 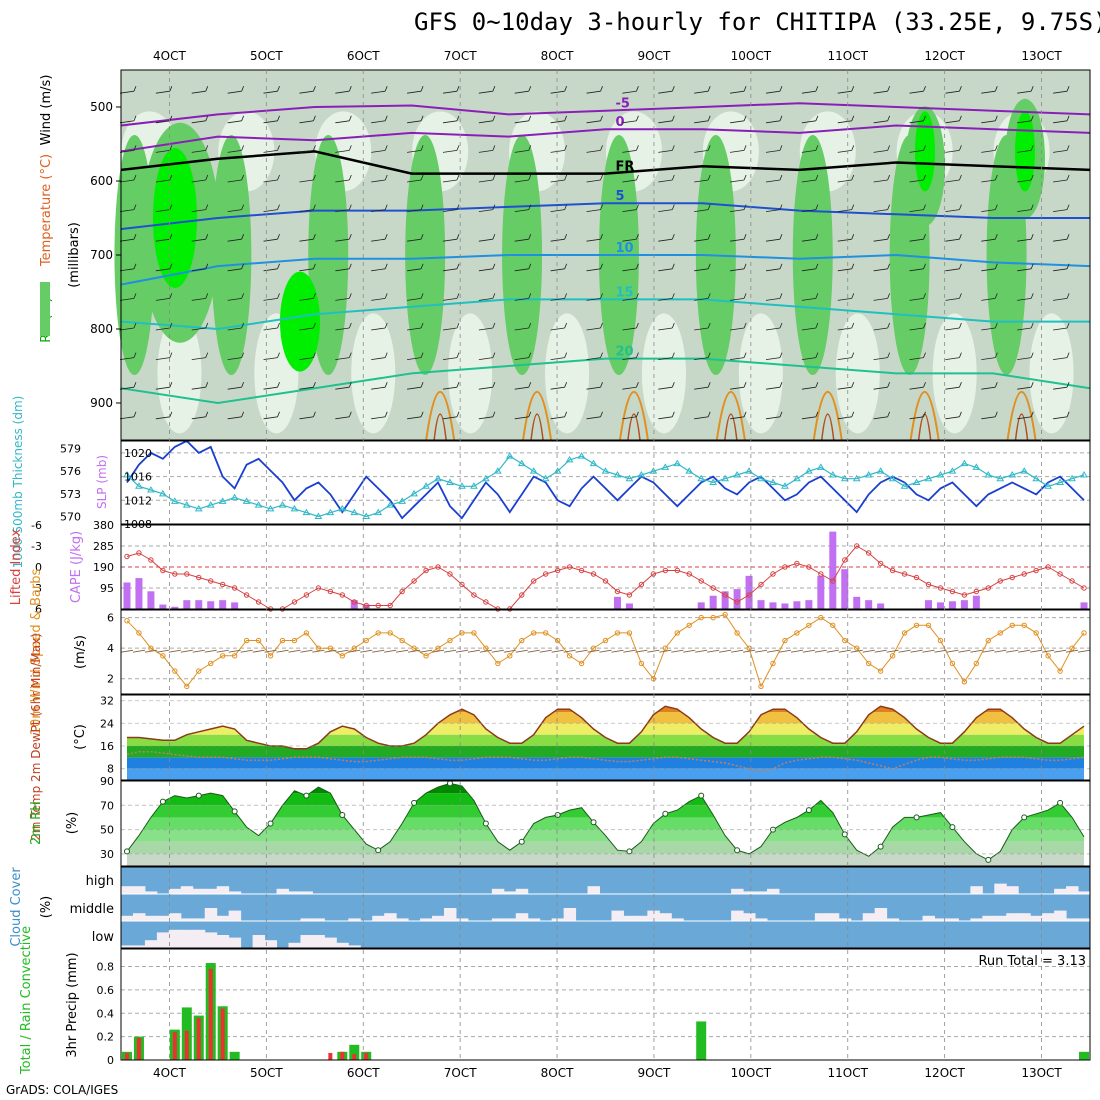 What do you see at coordinates (266, 1073) in the screenshot?
I see `x-tick-label-bottom: 5OCT` at bounding box center [266, 1073].